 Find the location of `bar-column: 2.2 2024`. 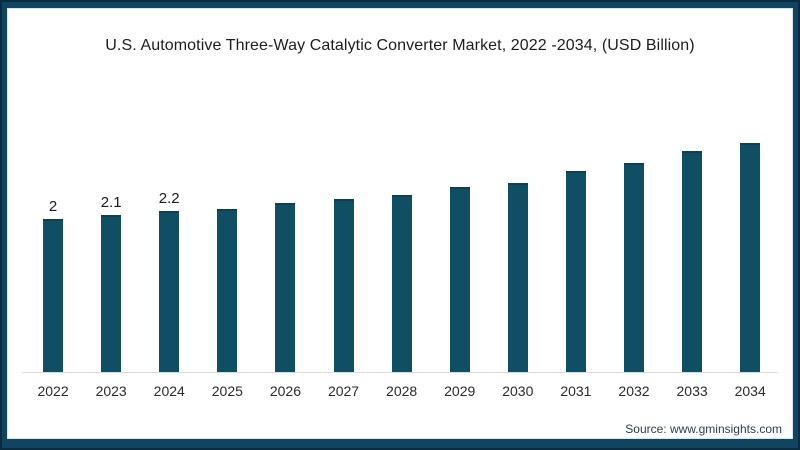

bar-column: 2.2 2024 is located at coordinates (169, 268).